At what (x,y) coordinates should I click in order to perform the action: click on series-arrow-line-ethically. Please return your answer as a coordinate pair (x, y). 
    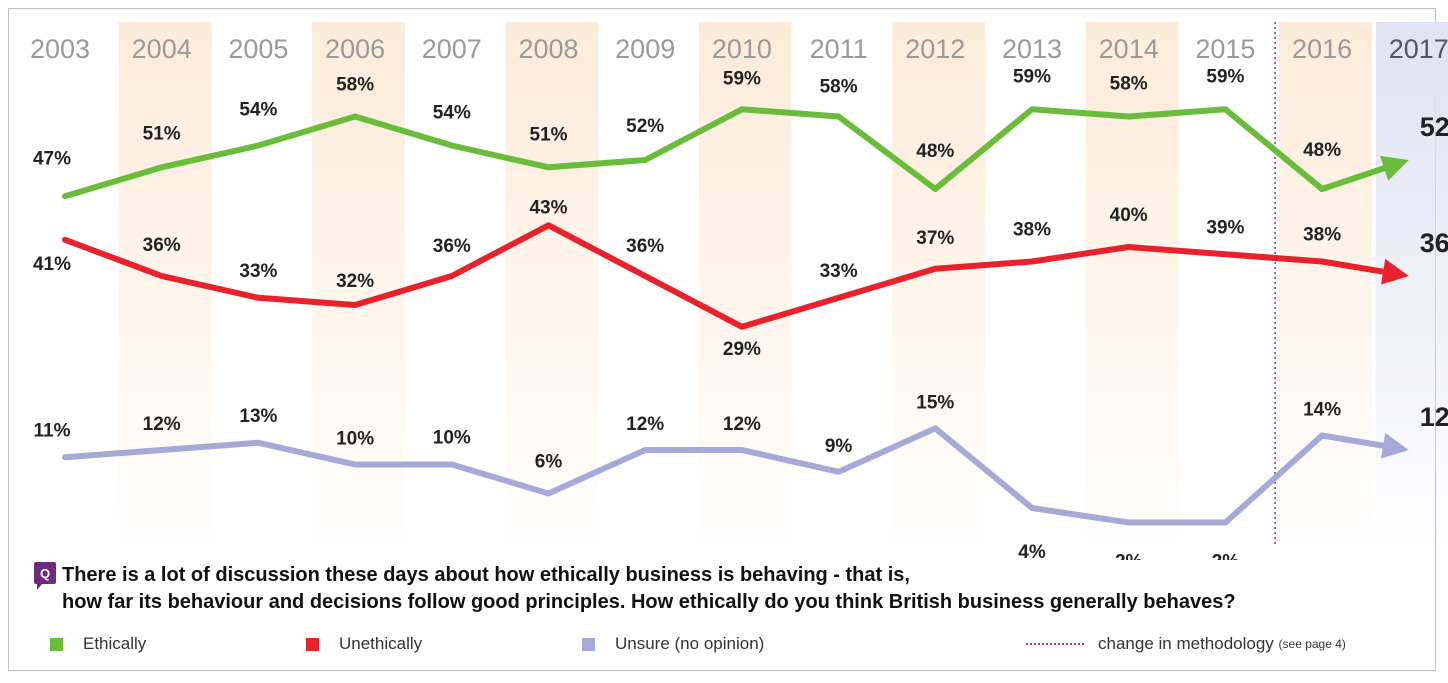
    Looking at the image, I should click on (1353, 178).